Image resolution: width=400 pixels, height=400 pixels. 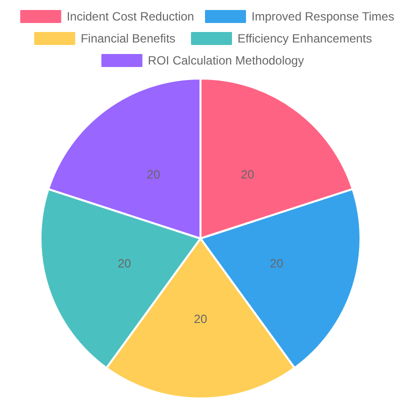 I want to click on legend-label: Efficiency Enhancements, so click(x=305, y=39).